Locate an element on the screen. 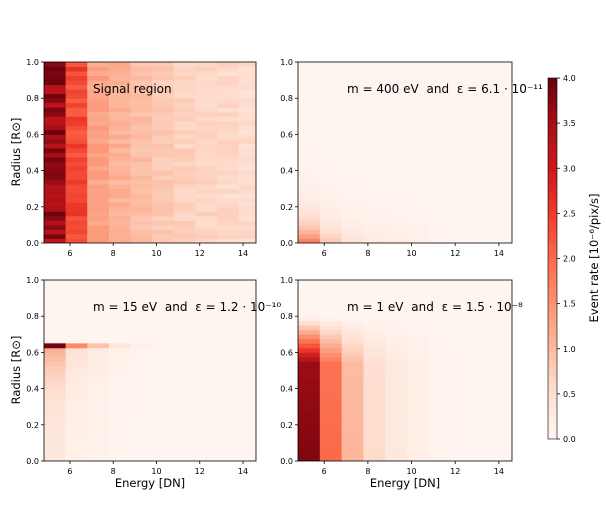 The width and height of the screenshot is (607, 516). y-tick-label: 0.6 is located at coordinates (32, 352).